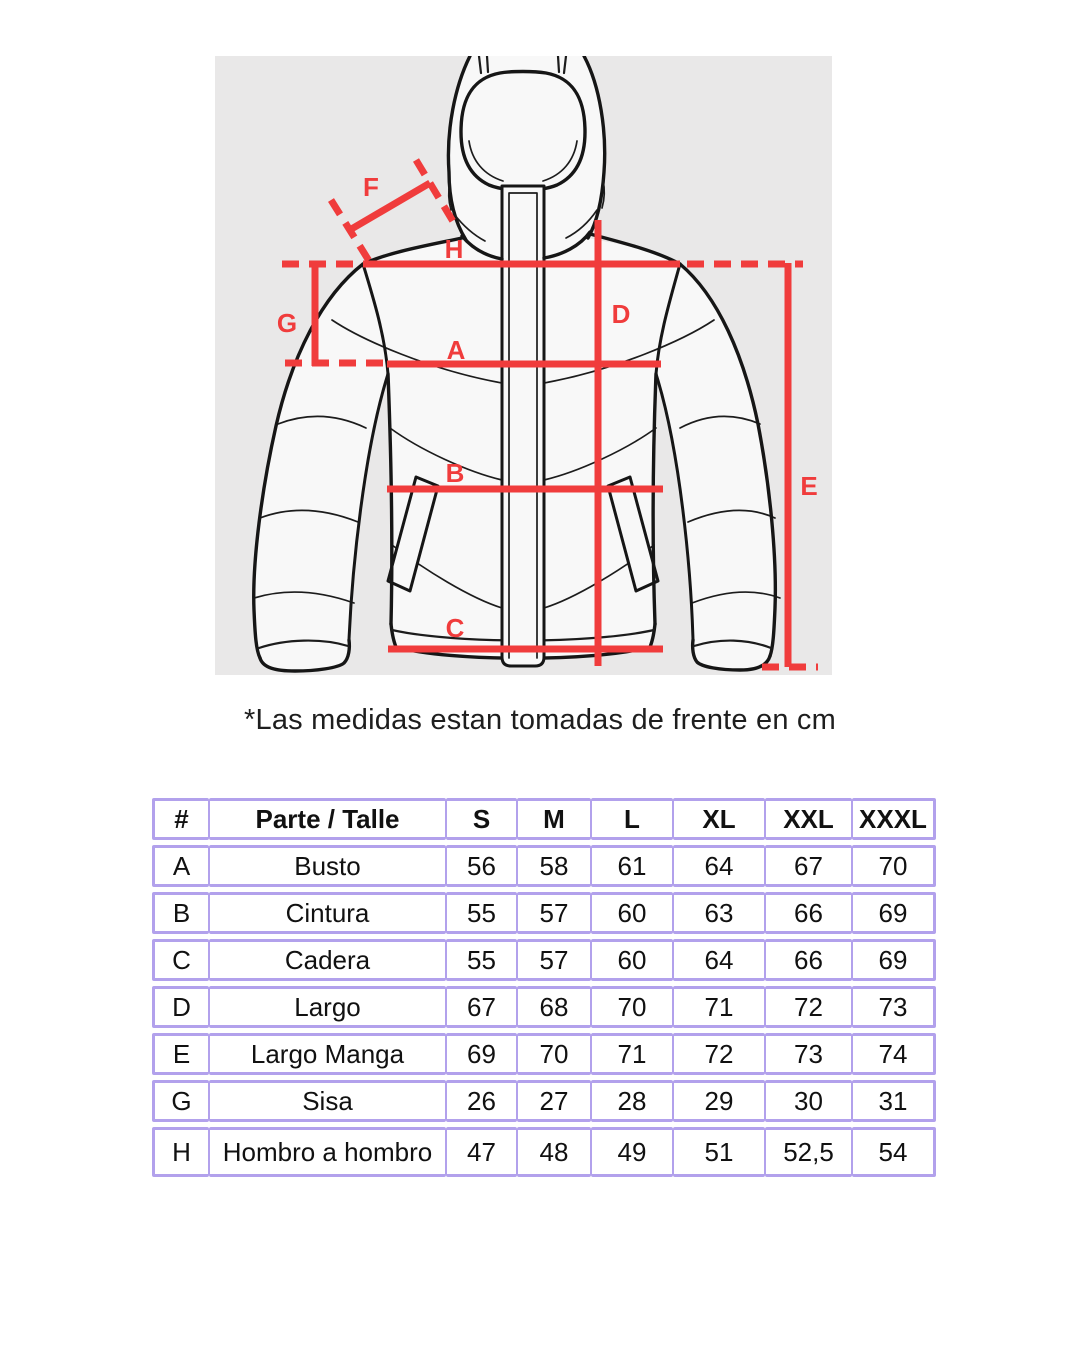 This screenshot has width=1080, height=1350. Describe the element at coordinates (894, 1152) in the screenshot. I see `size-cell: 54` at that location.